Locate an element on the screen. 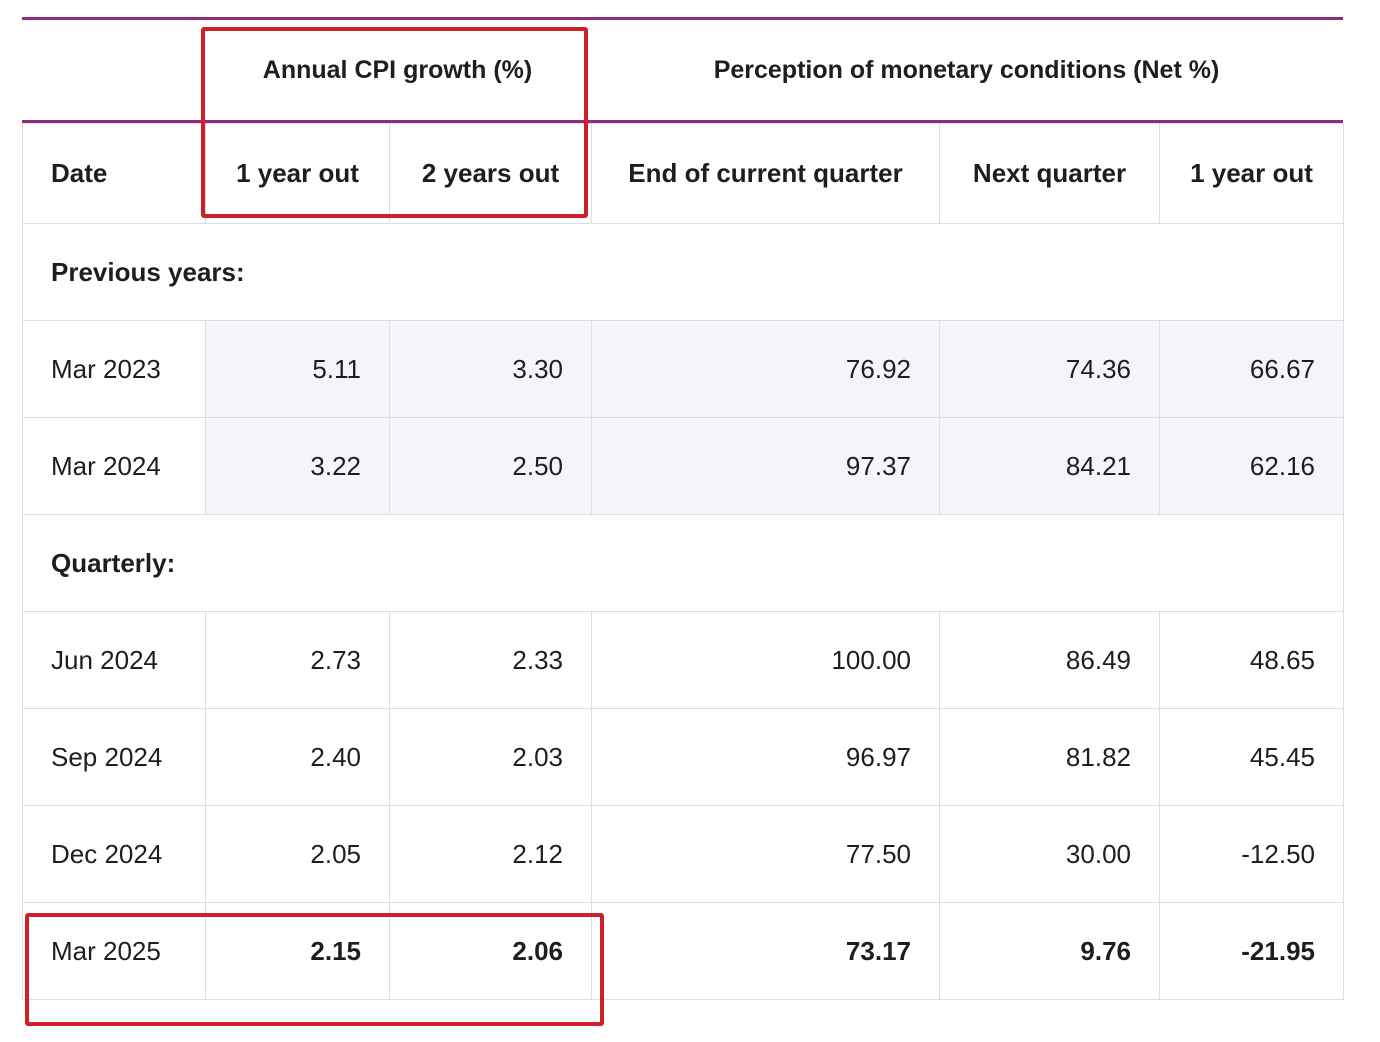  section-row-quarterly: Quarterly: is located at coordinates (683, 563).